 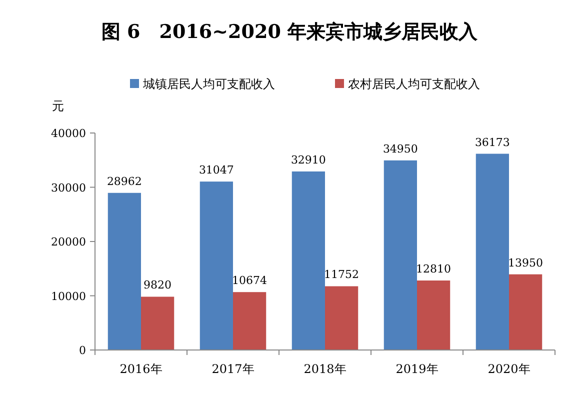 What do you see at coordinates (58, 106) in the screenshot?
I see `ylabel: 元` at bounding box center [58, 106].